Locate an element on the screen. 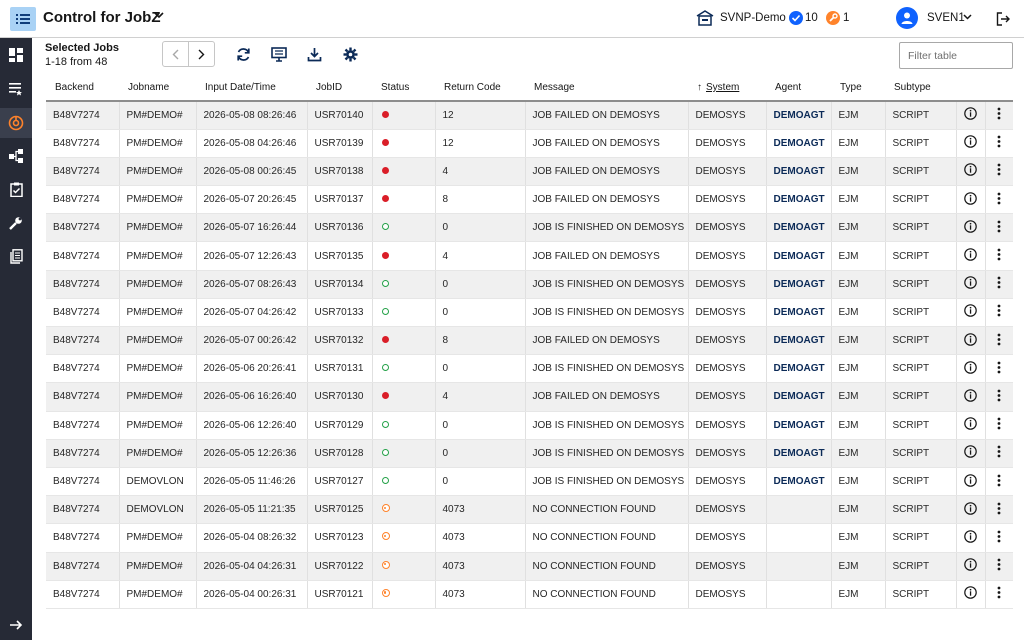  sidebar-item-tools is located at coordinates (16, 223).